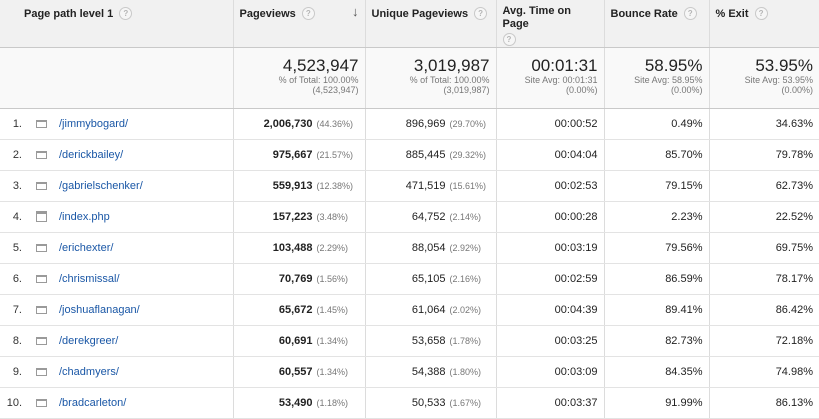 This screenshot has height=419, width=819. What do you see at coordinates (17, 186) in the screenshot?
I see `row-index: 3.` at bounding box center [17, 186].